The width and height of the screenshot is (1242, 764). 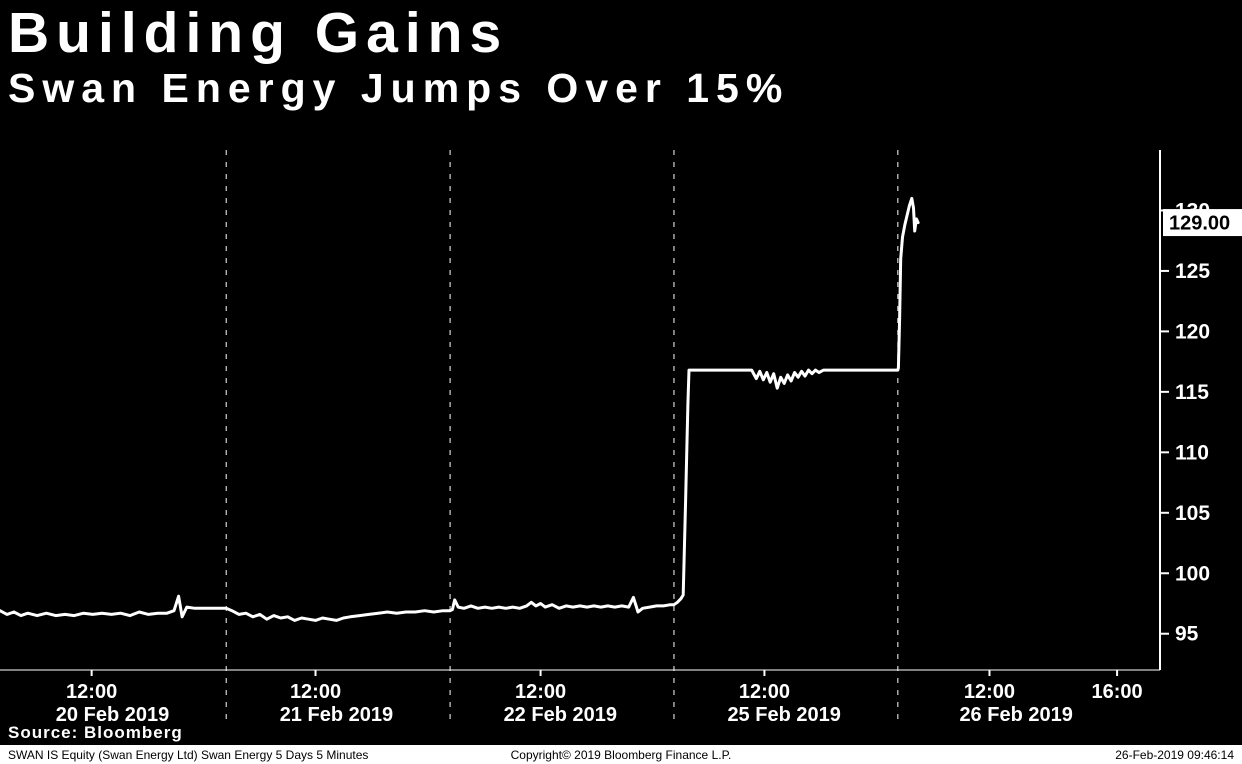 What do you see at coordinates (336, 714) in the screenshot?
I see `x-axis-date-label: 21 Feb 2019` at bounding box center [336, 714].